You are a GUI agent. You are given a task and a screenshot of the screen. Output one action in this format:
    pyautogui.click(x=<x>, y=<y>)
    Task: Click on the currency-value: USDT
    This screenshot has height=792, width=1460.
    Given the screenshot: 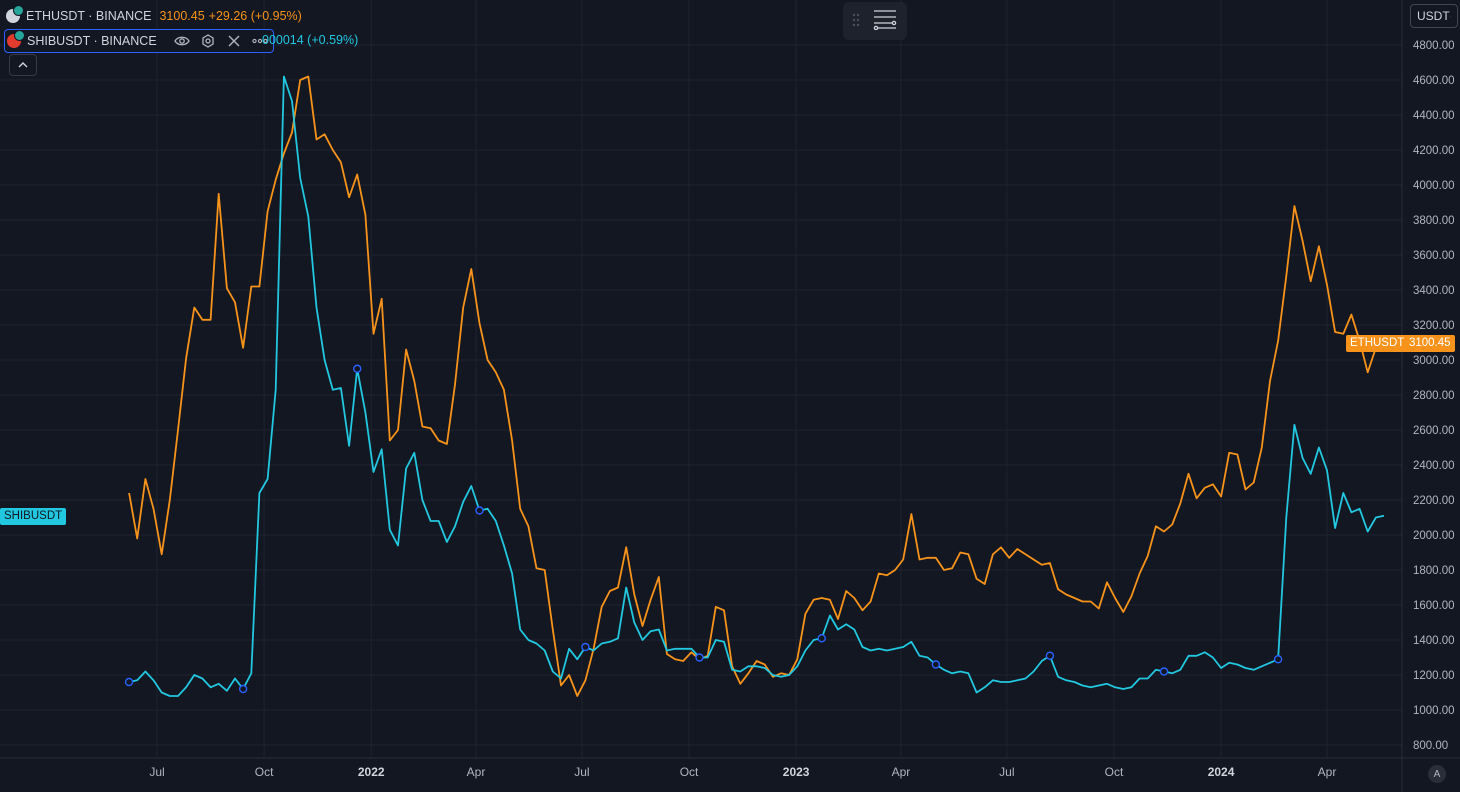 What is the action you would take?
    pyautogui.click(x=1433, y=16)
    